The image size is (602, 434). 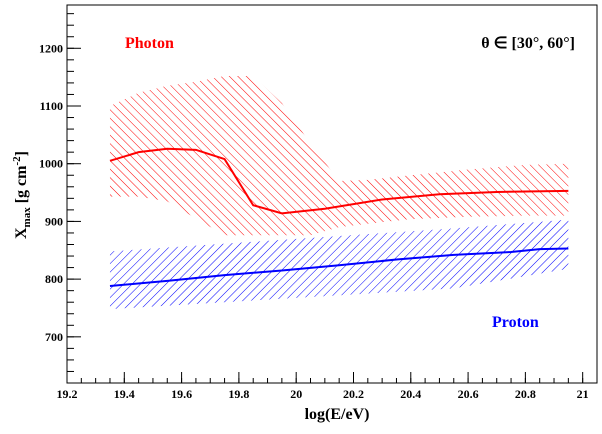 What do you see at coordinates (124, 394) in the screenshot?
I see `x-tick-label: 19.4` at bounding box center [124, 394].